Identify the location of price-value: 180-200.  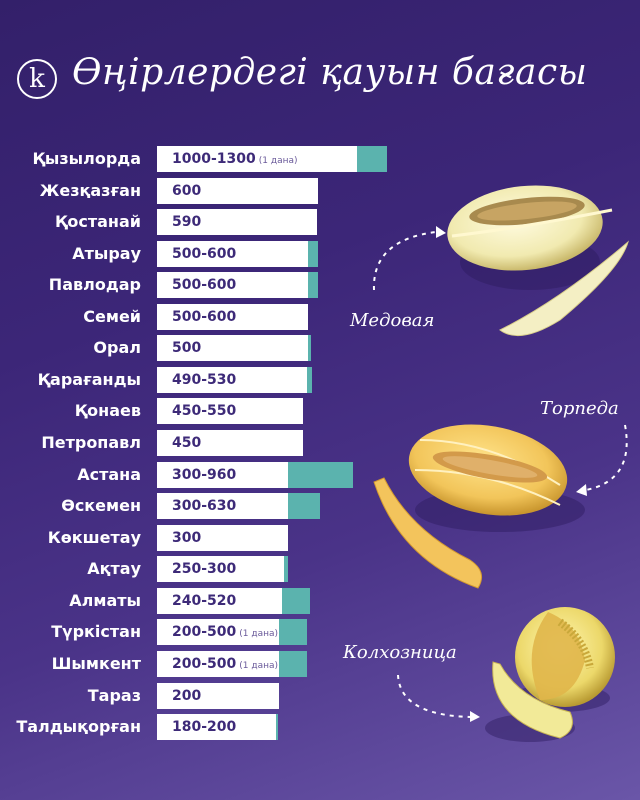
(204, 727).